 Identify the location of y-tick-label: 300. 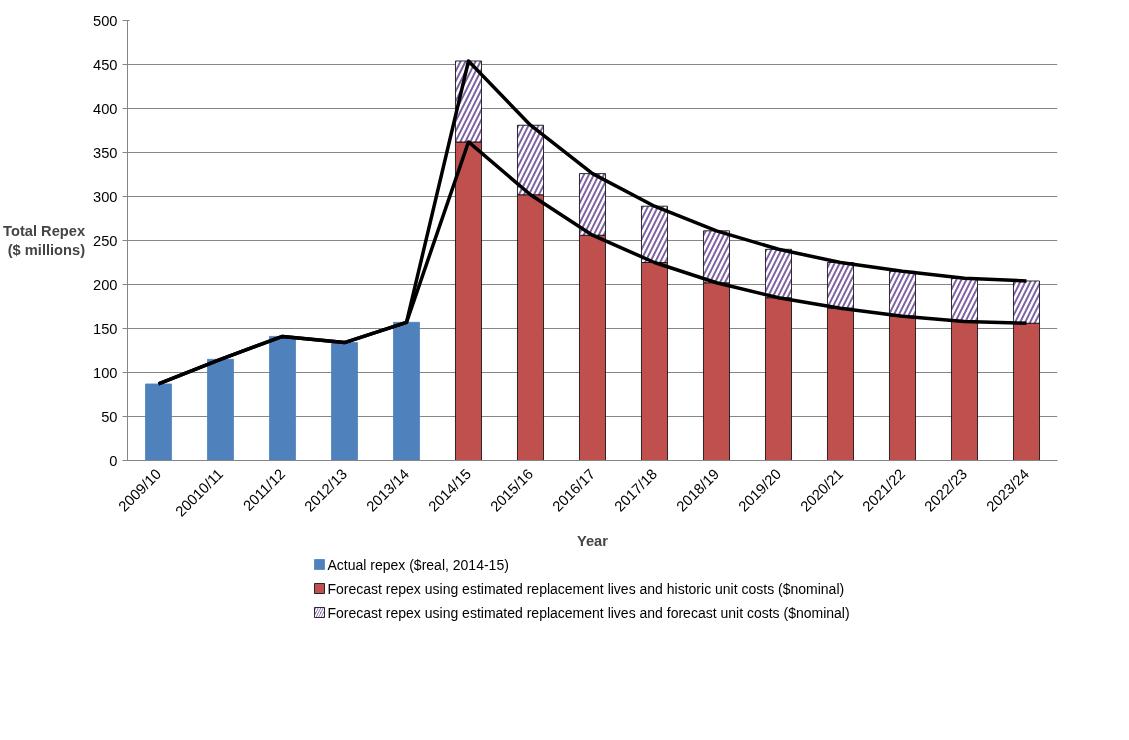
(105, 196).